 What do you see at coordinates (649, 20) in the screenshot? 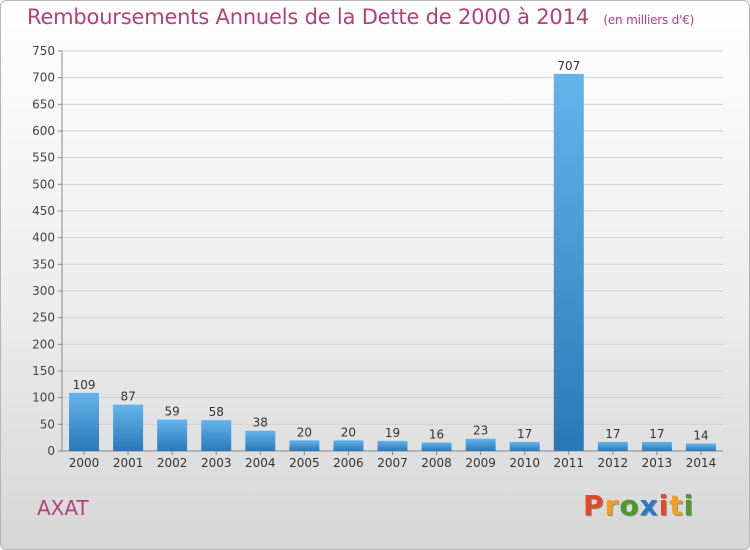
I see `chart-subtitle: (en milliers d'€)` at bounding box center [649, 20].